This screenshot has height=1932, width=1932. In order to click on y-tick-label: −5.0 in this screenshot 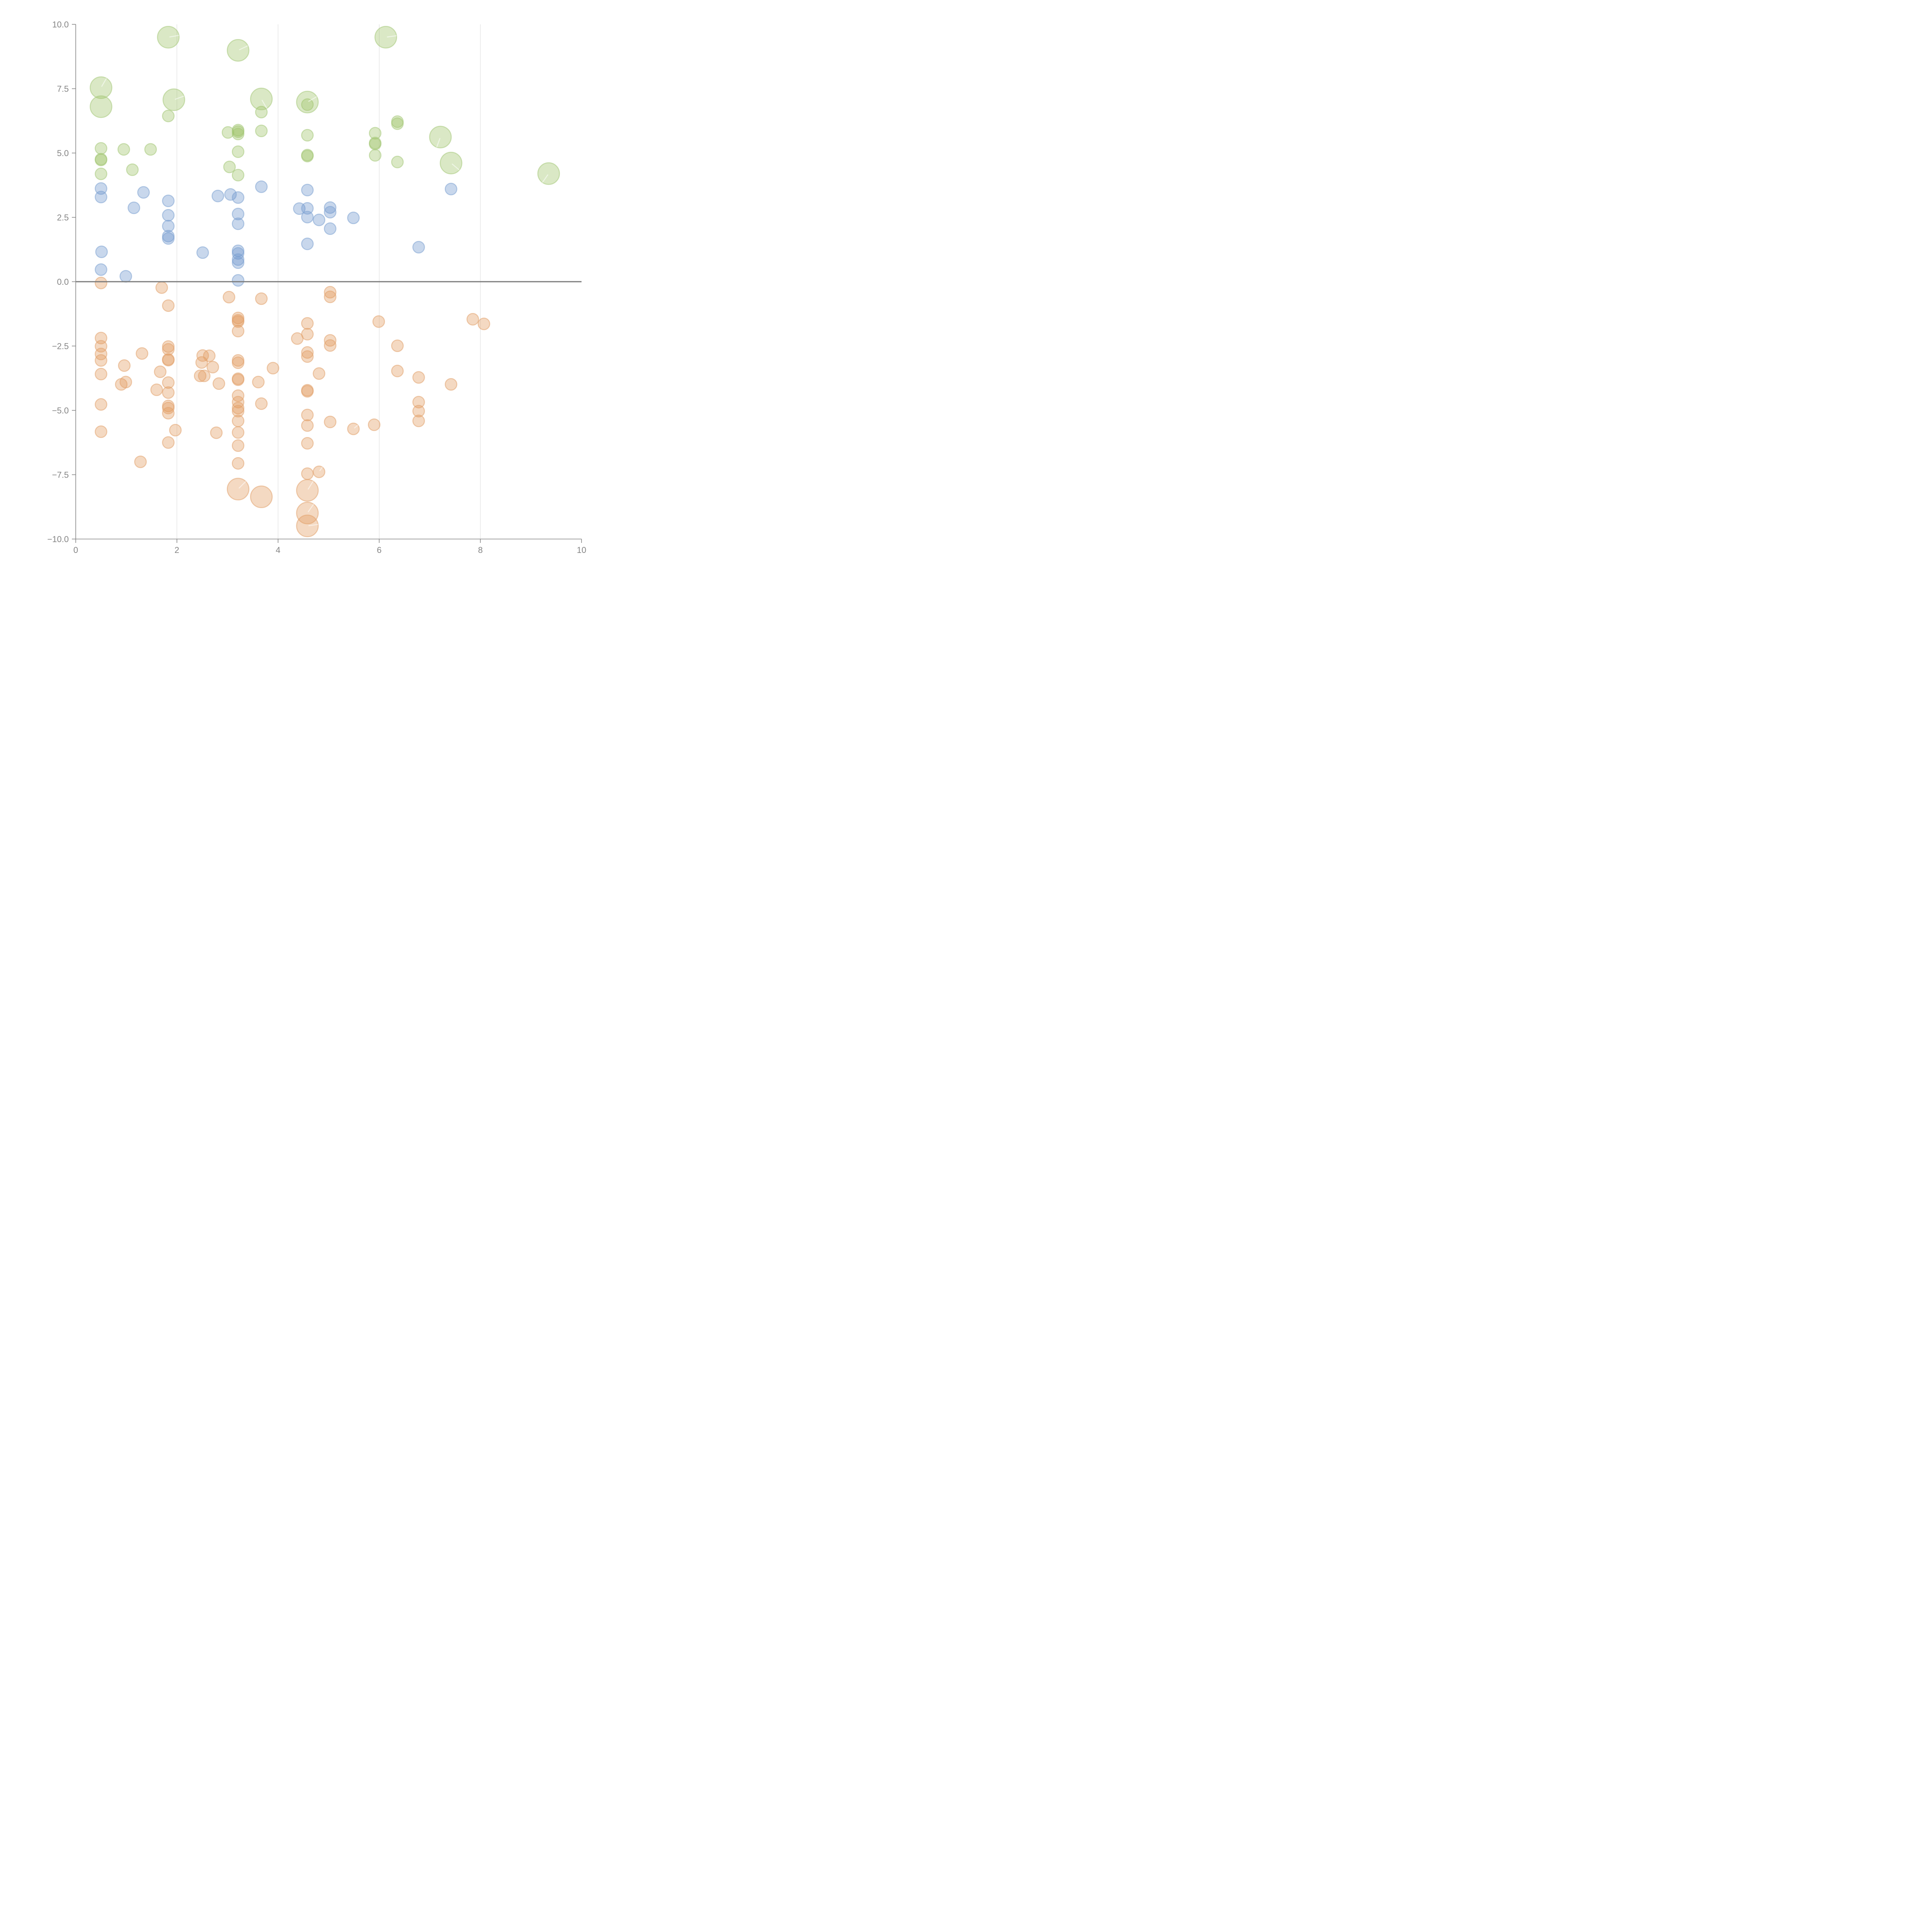, I will do `click(61, 411)`.